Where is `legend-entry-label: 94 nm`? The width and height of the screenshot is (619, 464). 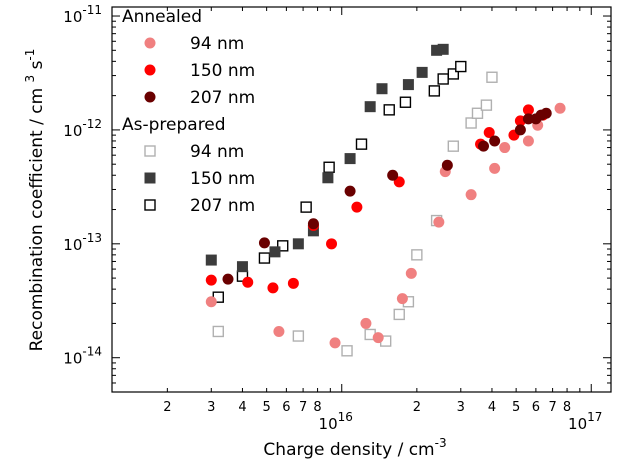
legend-entry-label: 94 nm is located at coordinates (217, 152).